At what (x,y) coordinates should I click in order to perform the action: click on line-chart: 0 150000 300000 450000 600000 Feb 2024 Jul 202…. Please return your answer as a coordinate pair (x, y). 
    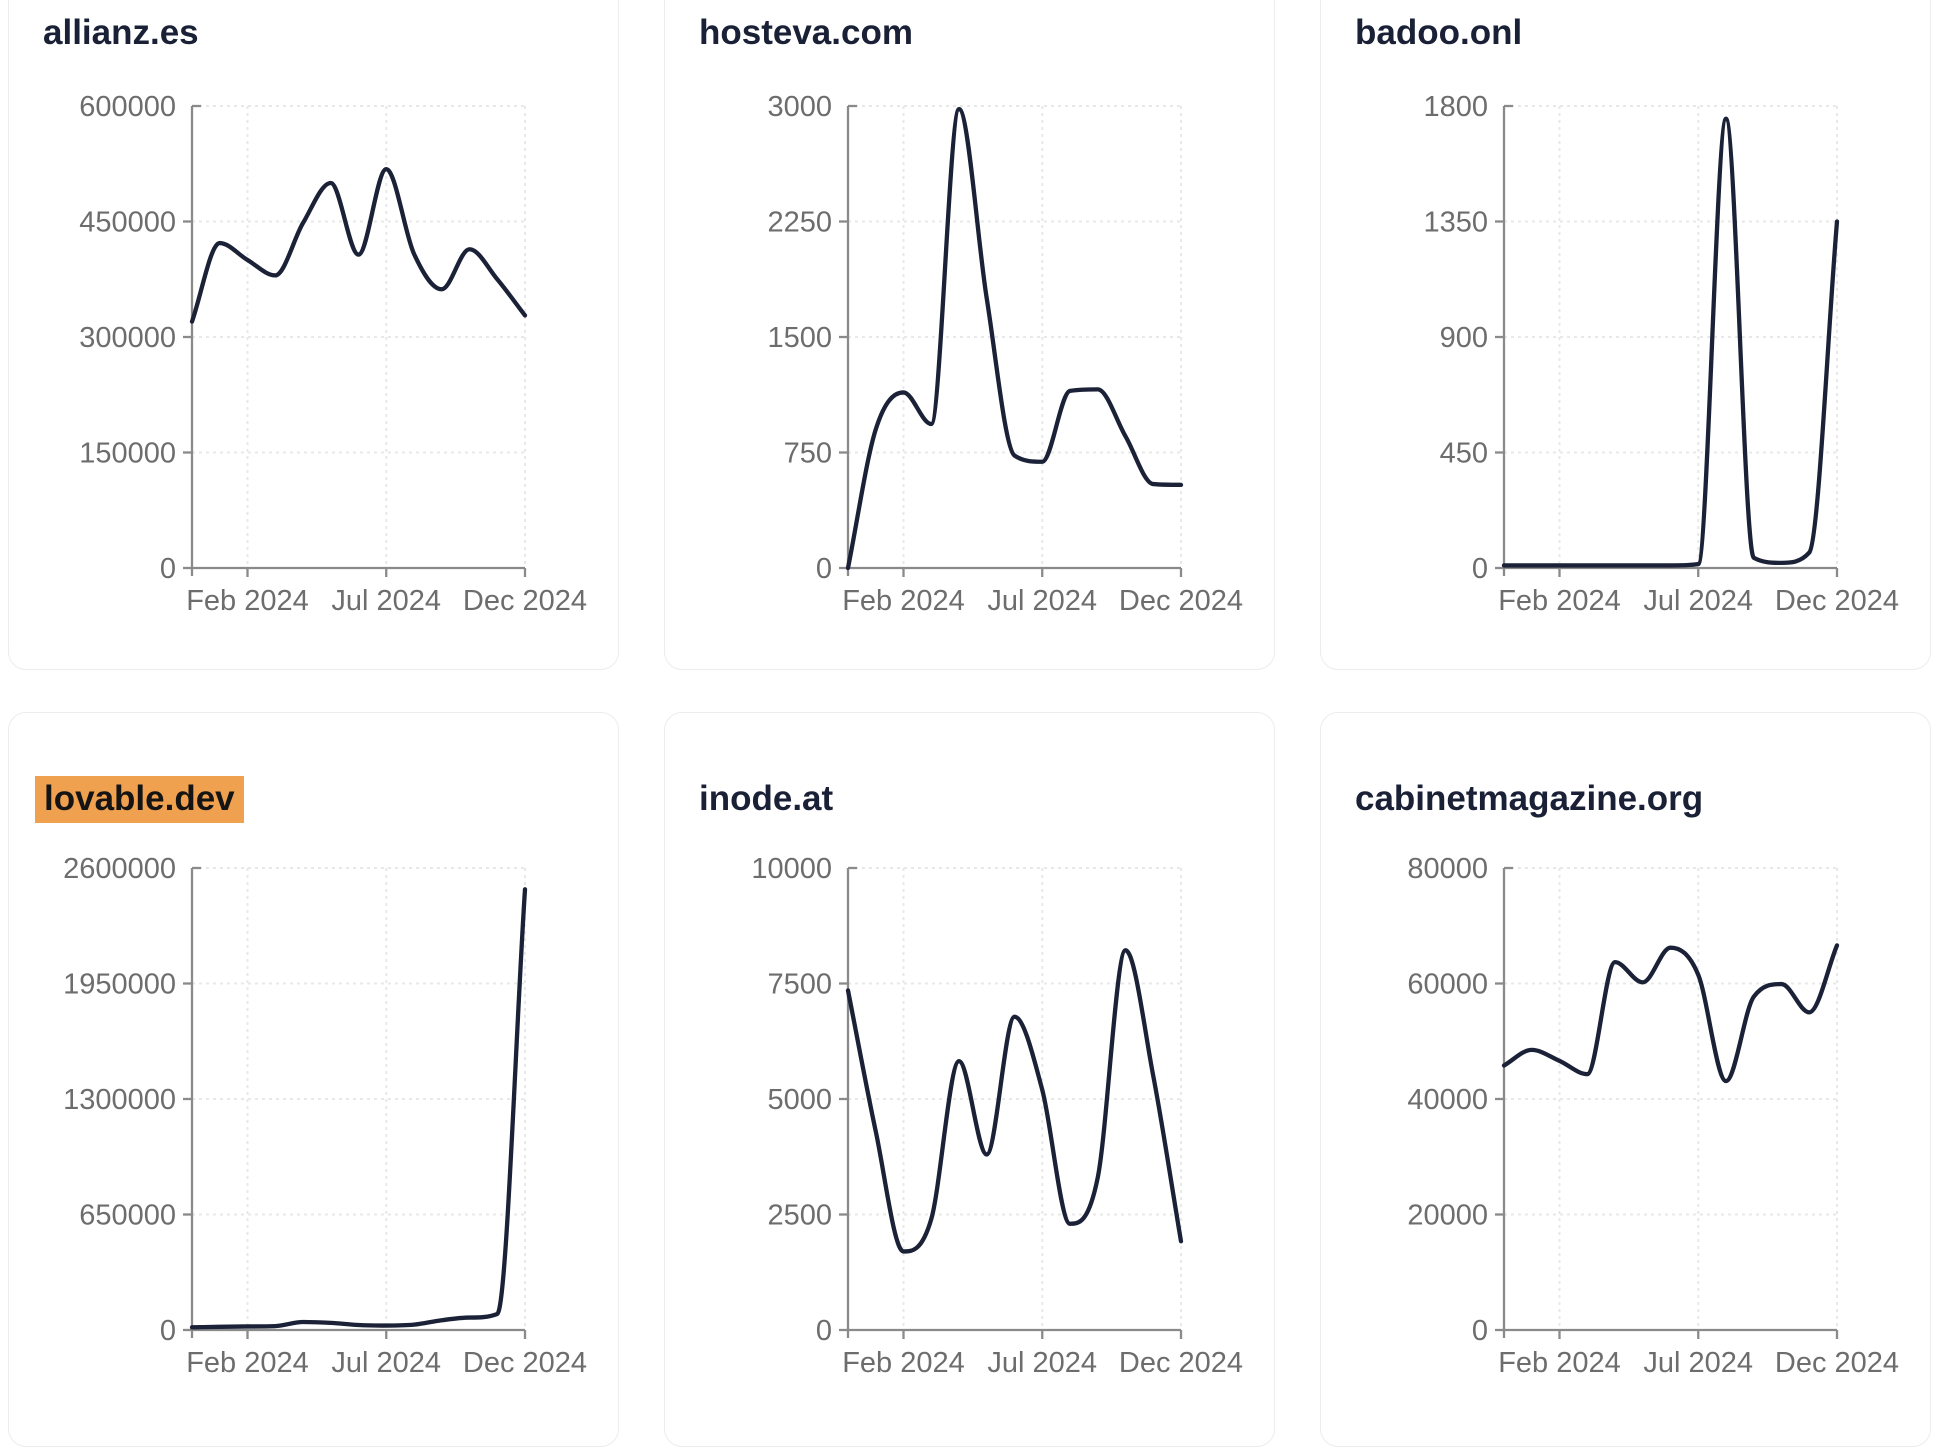
    Looking at the image, I should click on (333, 355).